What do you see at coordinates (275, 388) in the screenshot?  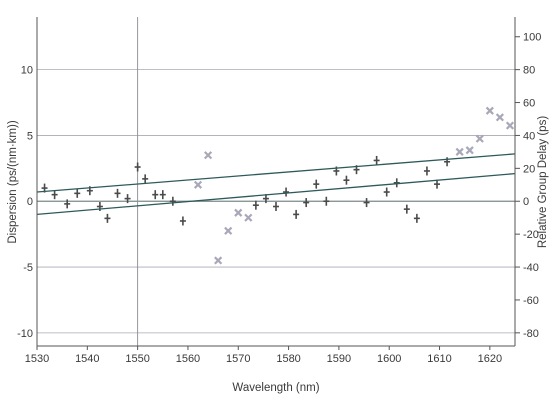 I see `x-axis-label: Wavelength (nm)` at bounding box center [275, 388].